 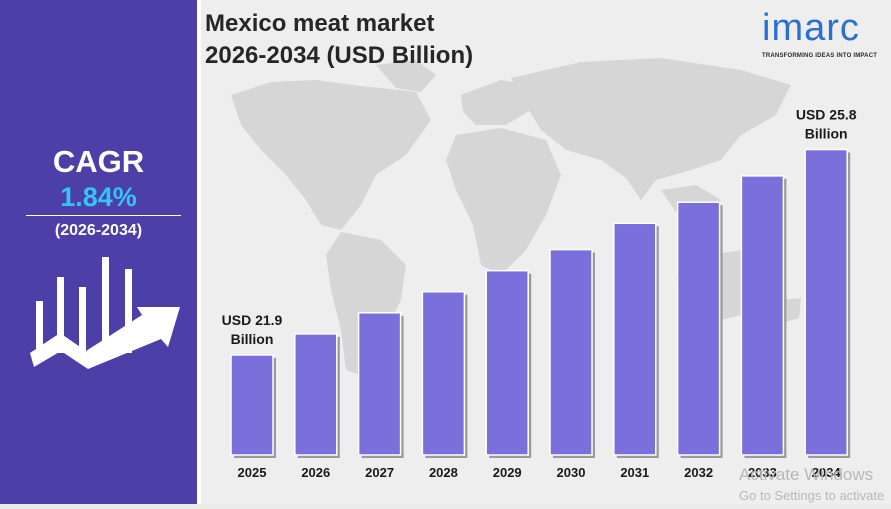 What do you see at coordinates (806, 474) in the screenshot?
I see `activate-windows-watermark: Activate Windows` at bounding box center [806, 474].